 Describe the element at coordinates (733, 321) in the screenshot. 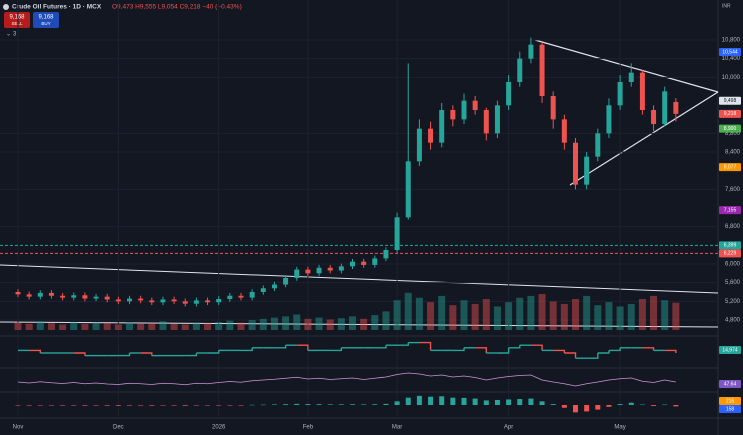

I see `y-tick-label: 4,800` at that location.